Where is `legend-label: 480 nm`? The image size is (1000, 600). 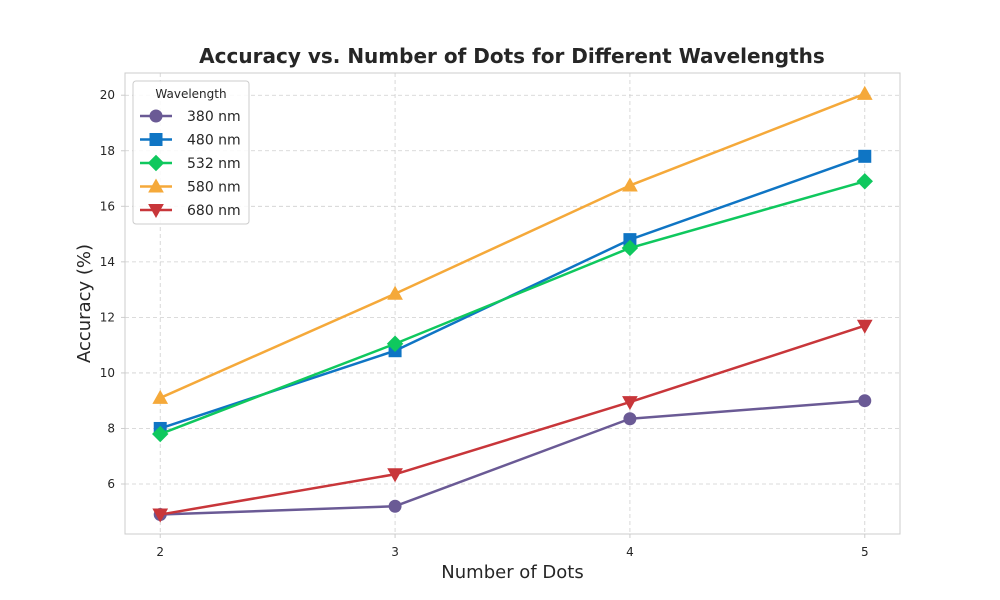 legend-label: 480 nm is located at coordinates (214, 141).